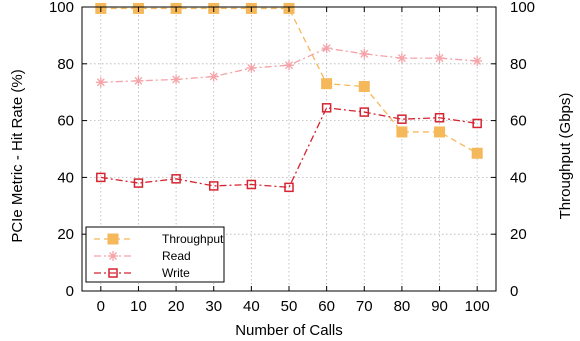 The image size is (580, 341). I want to click on legend-read-marker, so click(113, 256).